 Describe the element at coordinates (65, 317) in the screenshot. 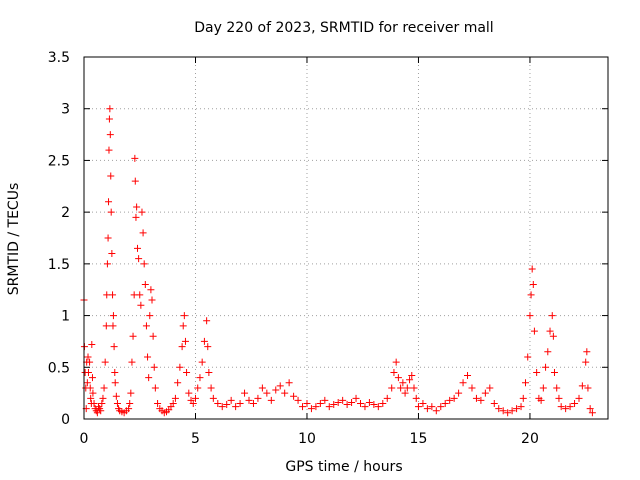

I see `y-tick-label: 1` at that location.